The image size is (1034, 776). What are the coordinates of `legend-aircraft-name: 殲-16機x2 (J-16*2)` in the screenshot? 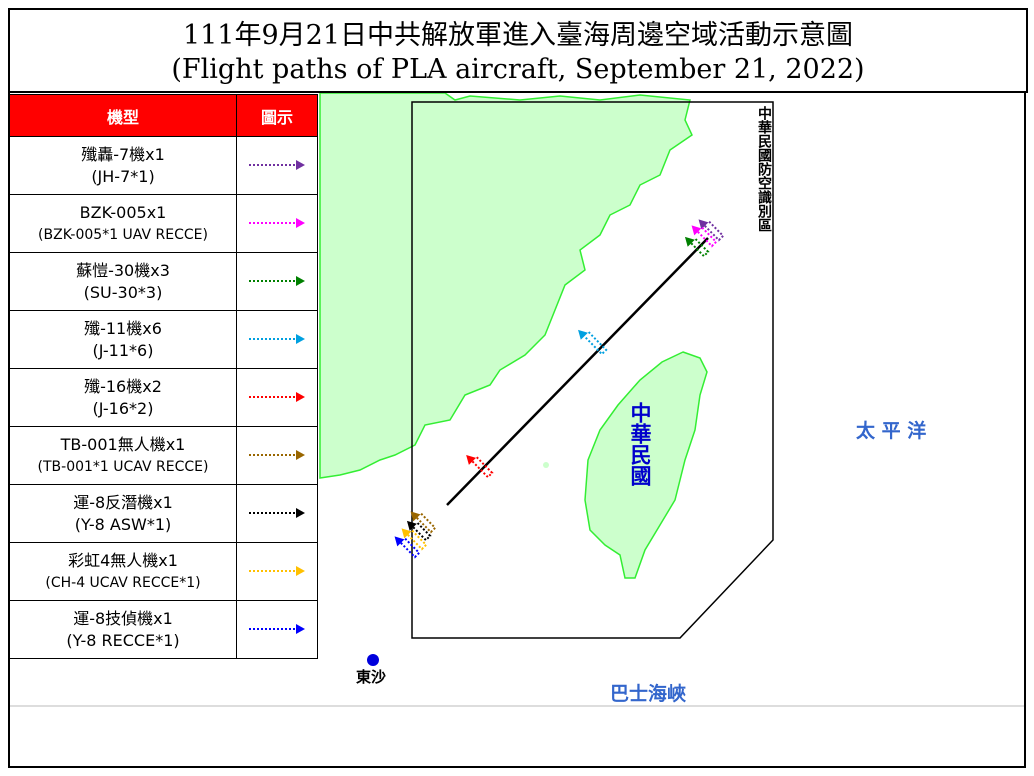 It's located at (123, 397).